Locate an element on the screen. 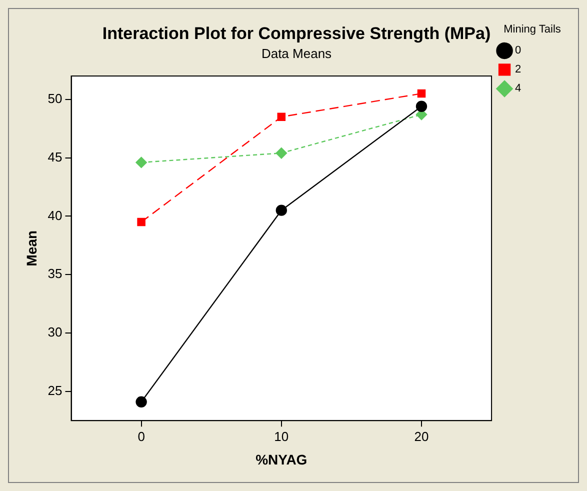 This screenshot has width=587, height=491. legend-label: 4 is located at coordinates (518, 88).